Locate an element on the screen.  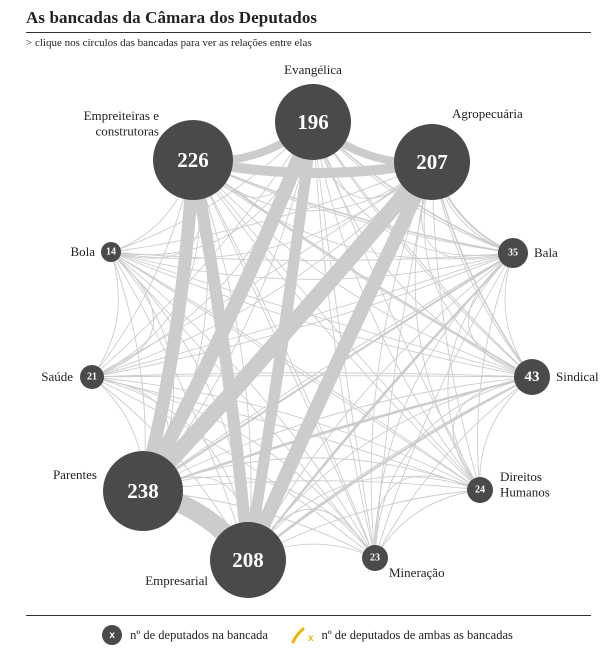
node-label-line-empresarial-0: Empresarial is located at coordinates (176, 580).